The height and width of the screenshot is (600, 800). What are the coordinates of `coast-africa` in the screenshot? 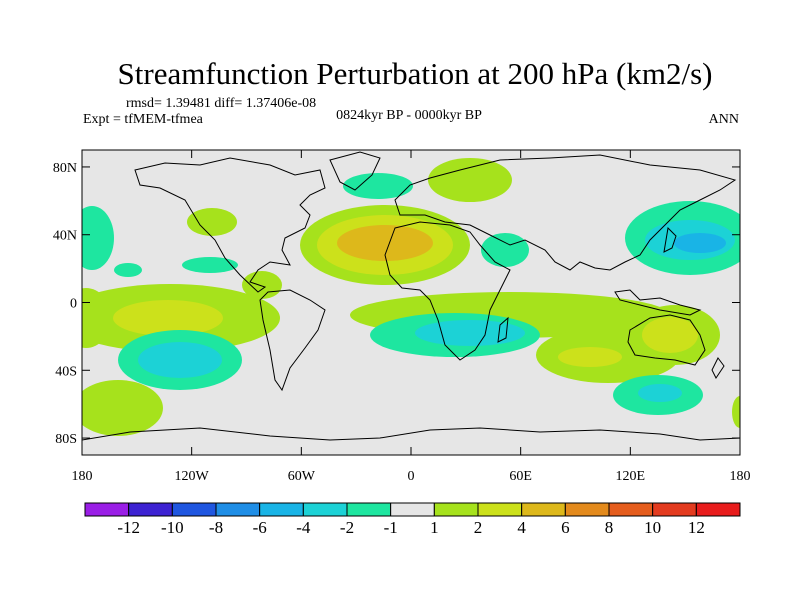 It's located at (447, 291).